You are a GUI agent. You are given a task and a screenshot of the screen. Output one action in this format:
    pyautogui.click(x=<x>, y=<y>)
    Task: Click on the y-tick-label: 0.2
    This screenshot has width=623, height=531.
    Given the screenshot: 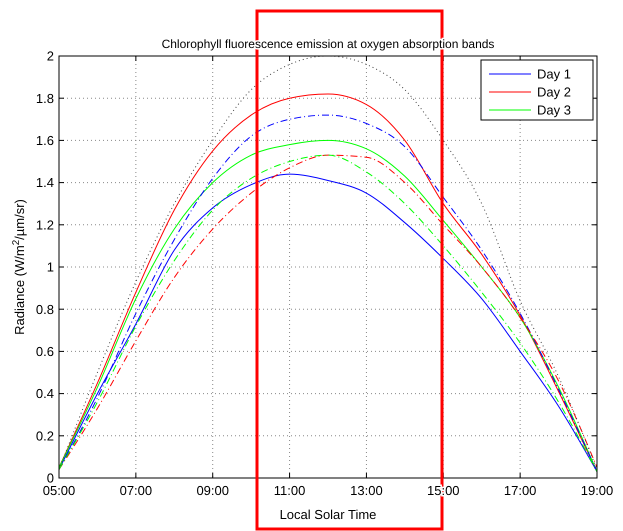 What is the action you would take?
    pyautogui.click(x=45, y=436)
    